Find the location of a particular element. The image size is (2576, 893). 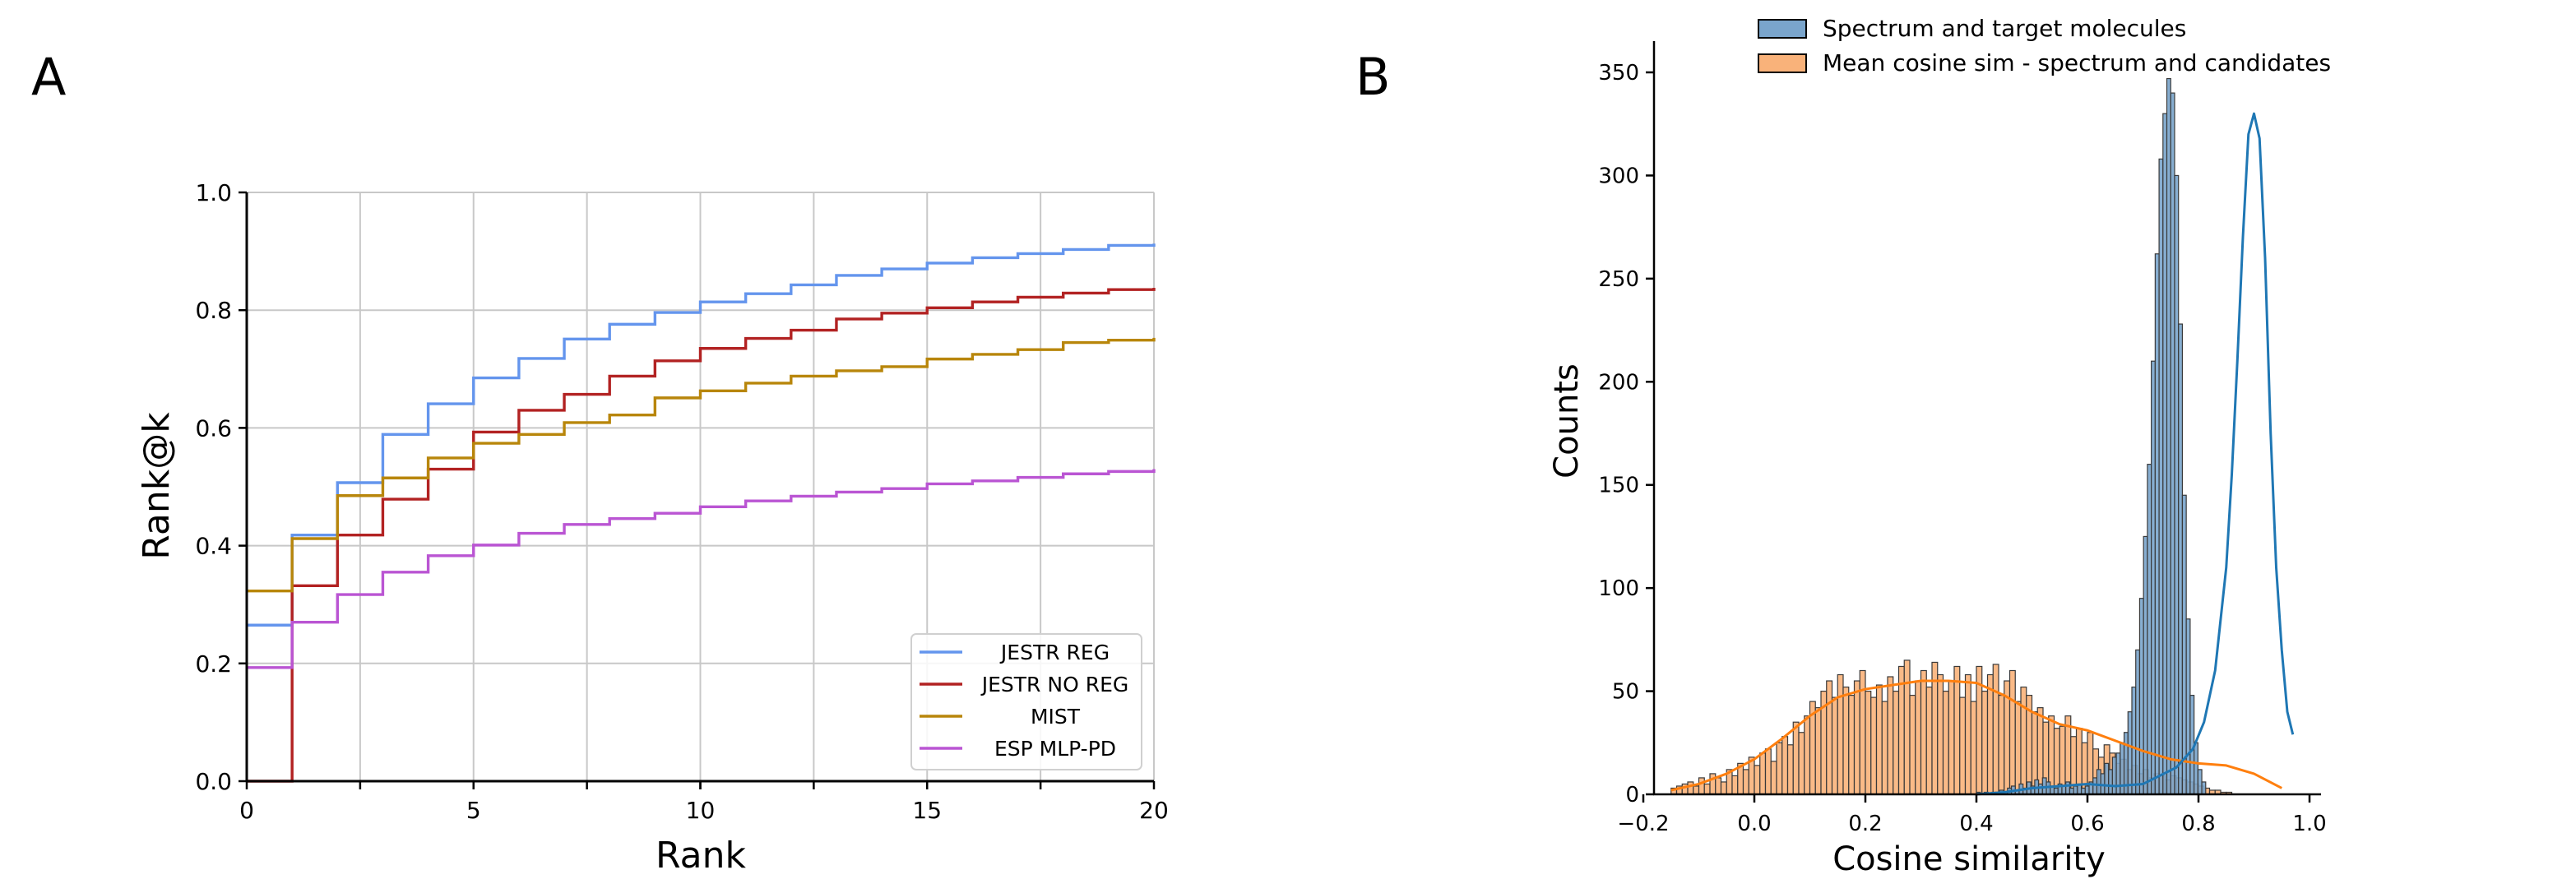

x-tick-label: 0.6 is located at coordinates (2087, 824).